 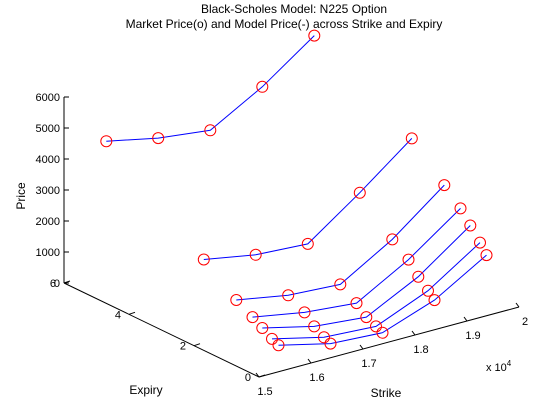 I want to click on x-axis-ticks: 1.5 1.6 1.7 1.8 1.9 2, so click(x=391, y=350).